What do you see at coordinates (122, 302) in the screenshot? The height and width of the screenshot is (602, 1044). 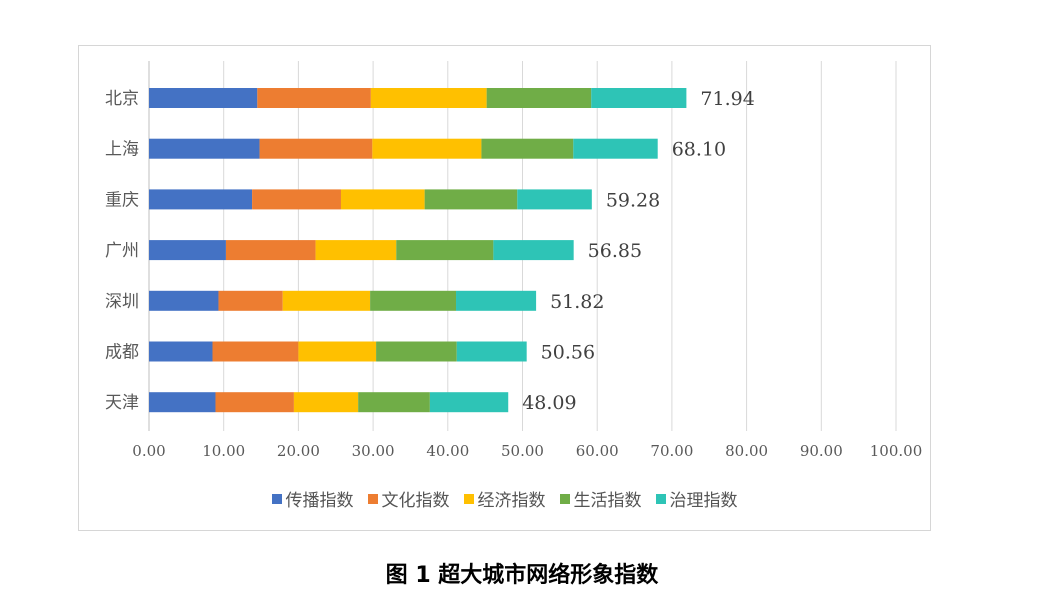 I see `category-label: 深圳` at bounding box center [122, 302].